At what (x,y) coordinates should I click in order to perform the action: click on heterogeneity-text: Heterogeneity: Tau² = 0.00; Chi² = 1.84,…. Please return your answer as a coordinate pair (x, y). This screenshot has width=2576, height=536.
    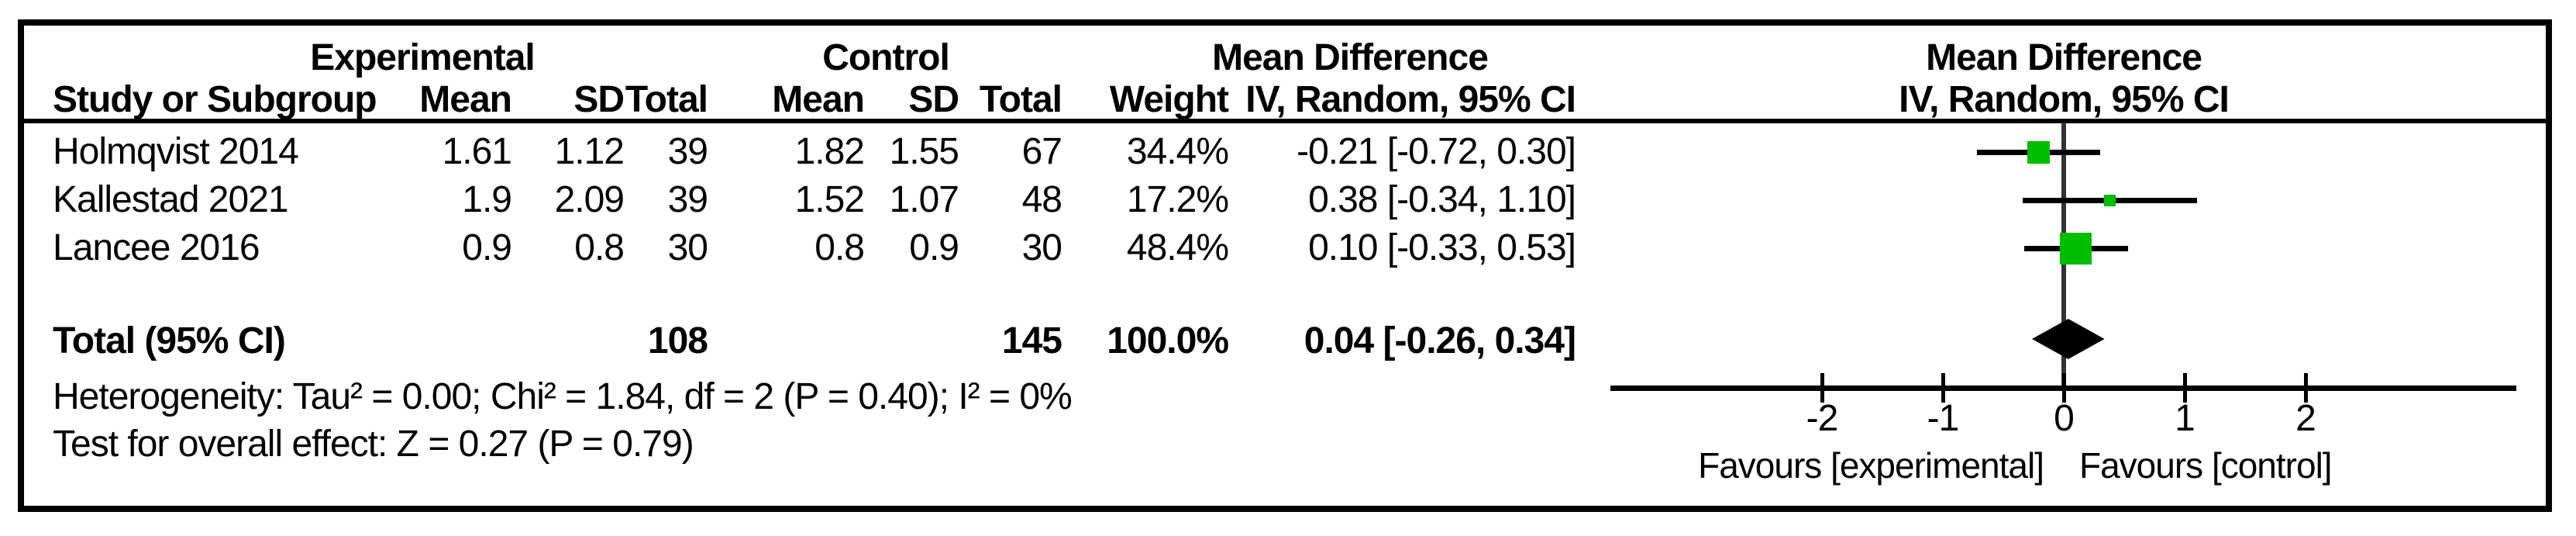
    Looking at the image, I should click on (563, 397).